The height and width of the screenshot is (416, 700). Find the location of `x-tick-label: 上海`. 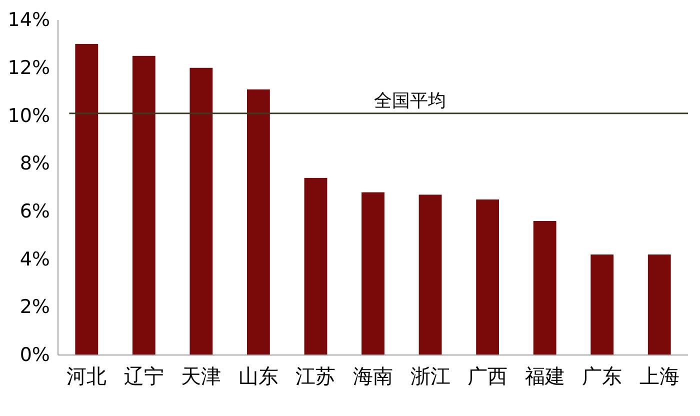

x-tick-label: 上海 is located at coordinates (659, 376).